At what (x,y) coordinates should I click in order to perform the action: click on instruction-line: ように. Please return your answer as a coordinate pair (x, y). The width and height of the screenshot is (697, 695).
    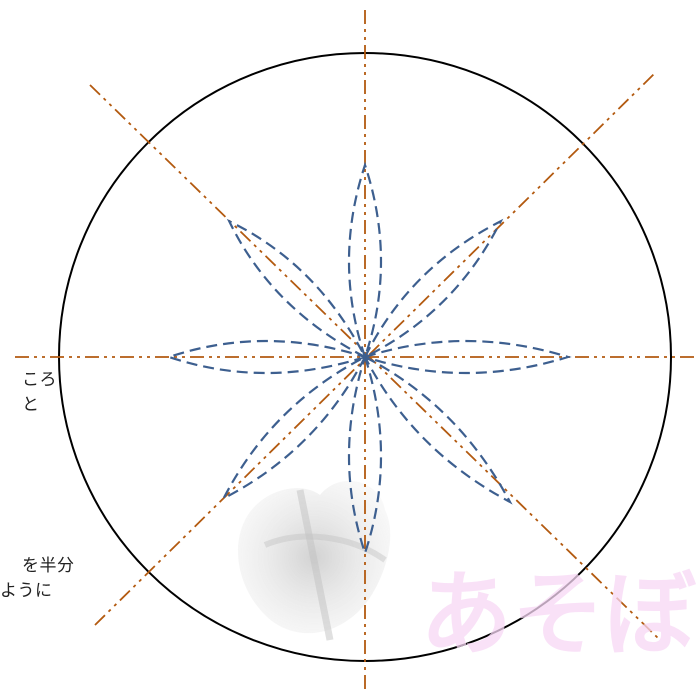
    Looking at the image, I should click on (26, 591).